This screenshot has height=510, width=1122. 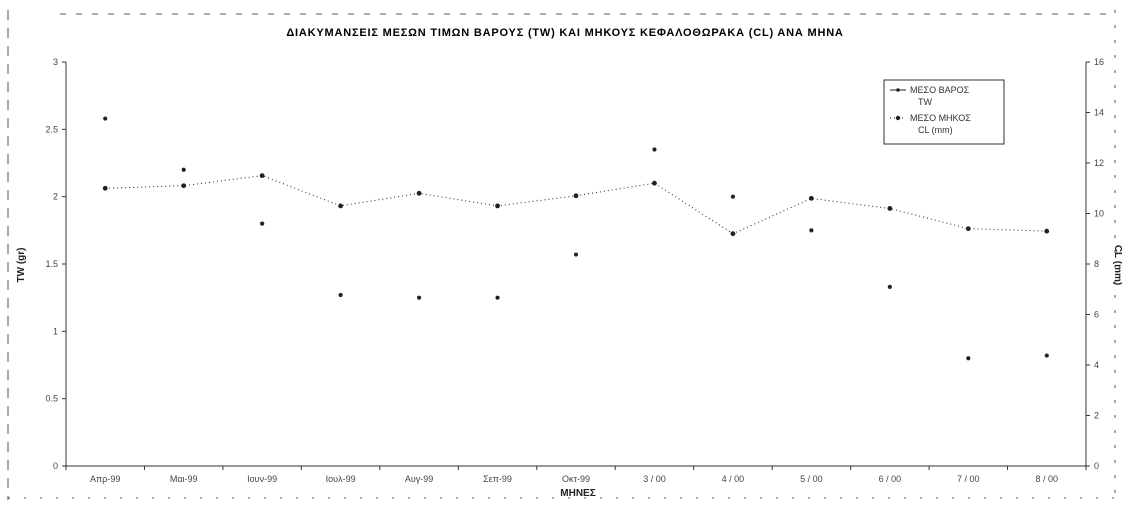 What do you see at coordinates (55, 331) in the screenshot?
I see `y-left-tick-label: 1` at bounding box center [55, 331].